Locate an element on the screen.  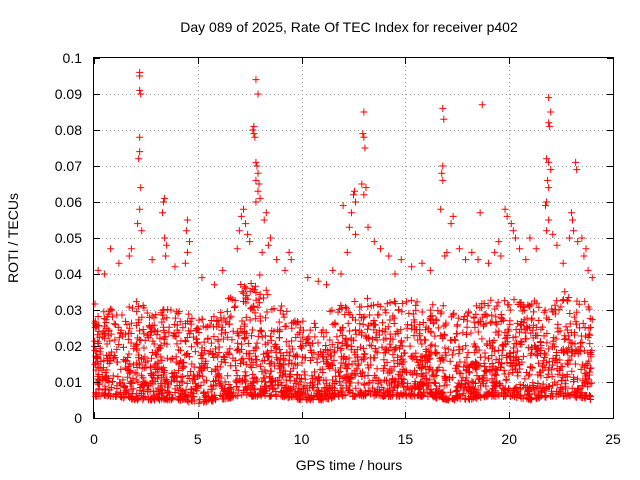
x-tick-label: 25 is located at coordinates (613, 439).